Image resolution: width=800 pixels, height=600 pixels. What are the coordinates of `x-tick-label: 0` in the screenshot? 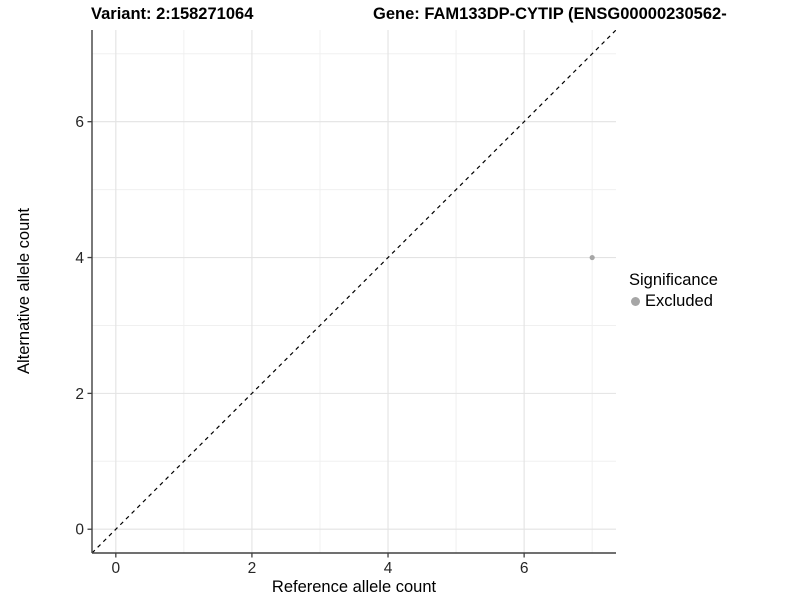 It's located at (116, 568).